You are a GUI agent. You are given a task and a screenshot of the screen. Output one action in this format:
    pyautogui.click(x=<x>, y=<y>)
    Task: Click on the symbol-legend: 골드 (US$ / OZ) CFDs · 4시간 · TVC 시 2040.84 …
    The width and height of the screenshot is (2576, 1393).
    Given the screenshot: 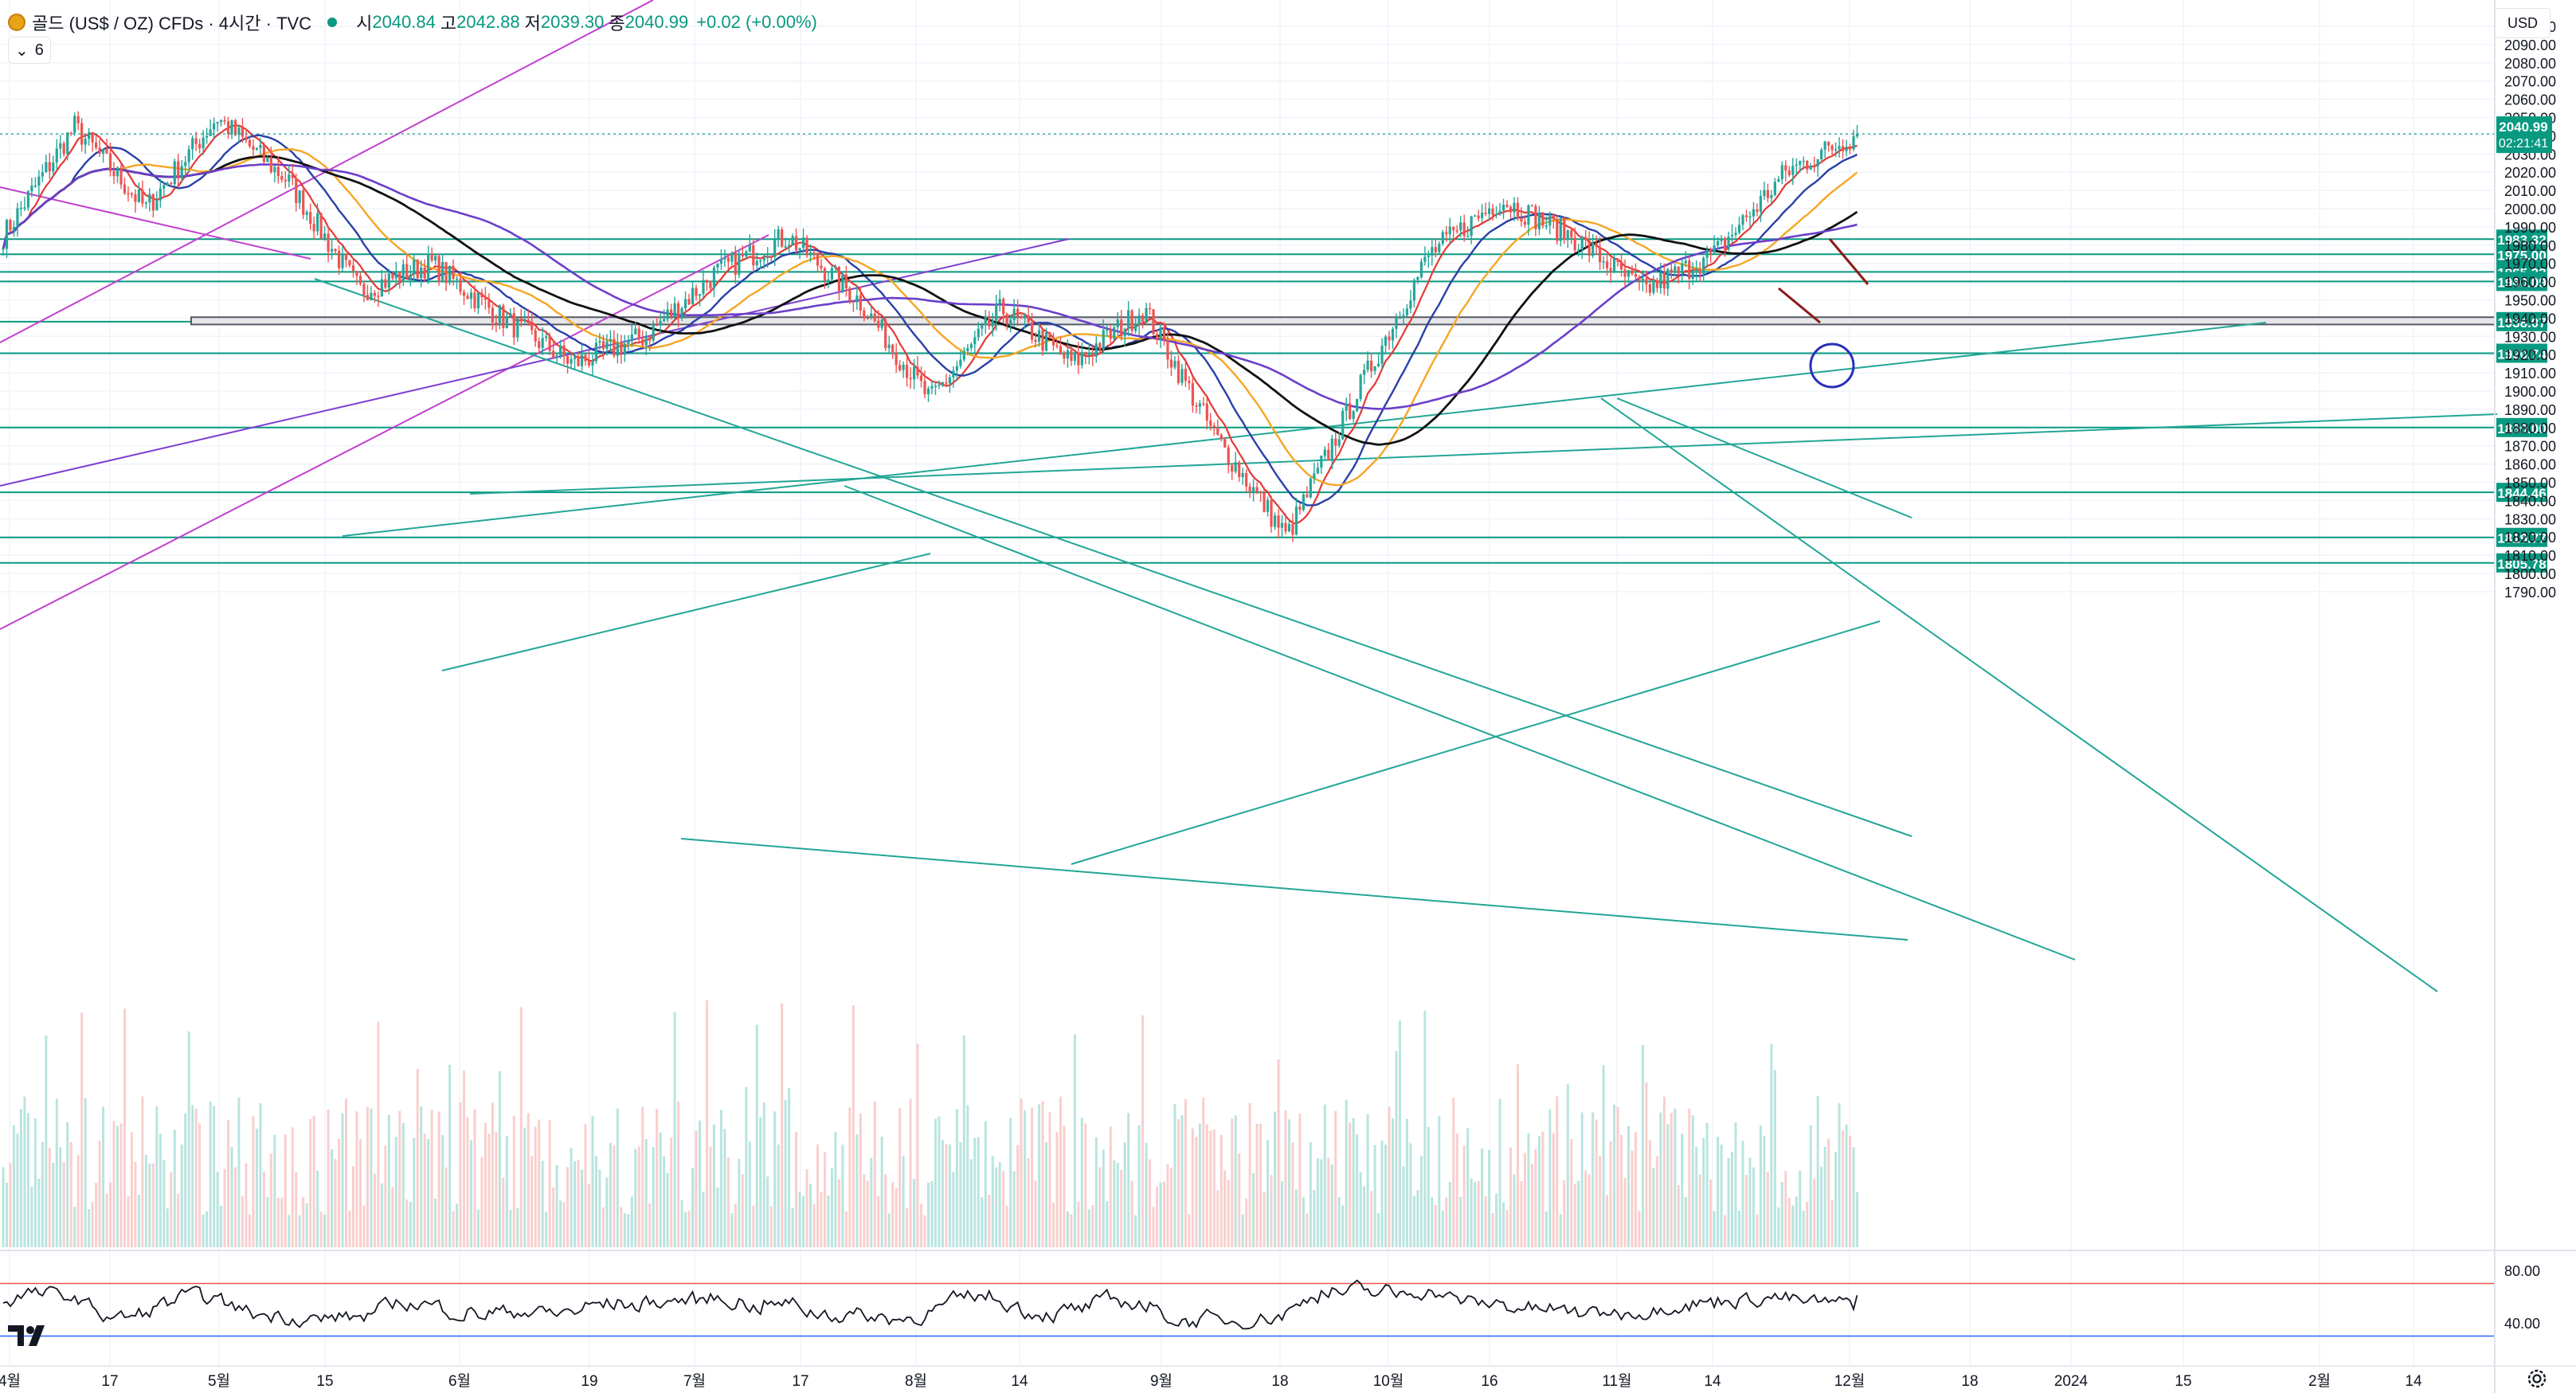 What is the action you would take?
    pyautogui.click(x=412, y=22)
    